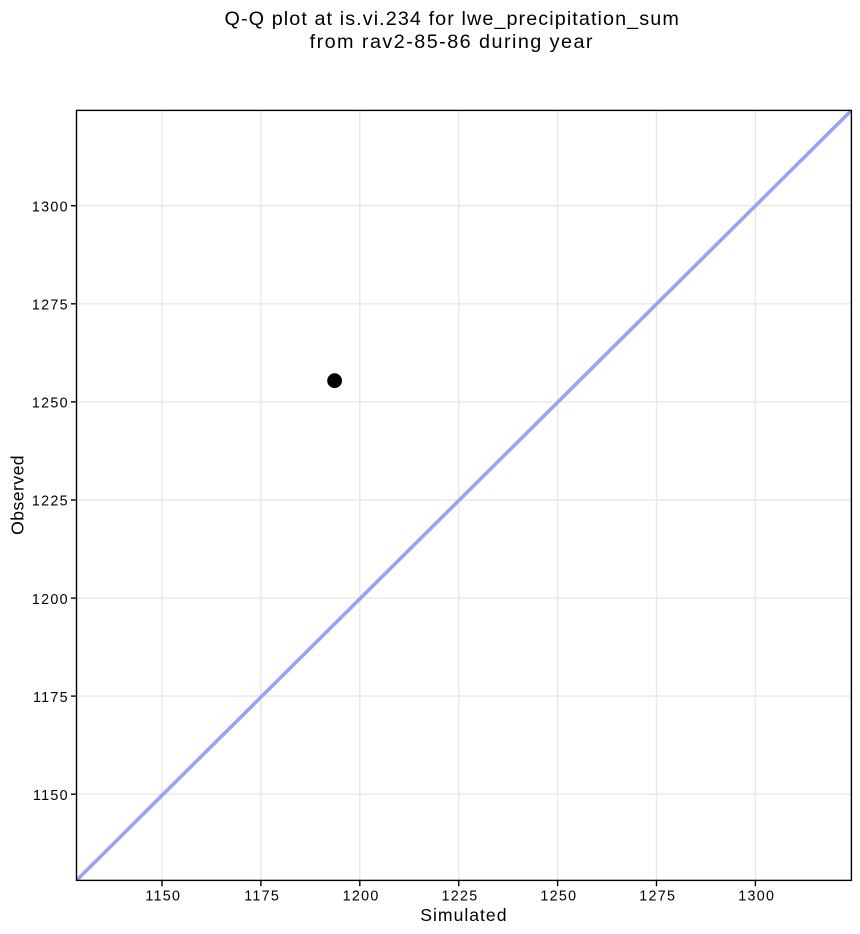 The width and height of the screenshot is (860, 934). I want to click on svg-text: Observed, so click(17, 495).